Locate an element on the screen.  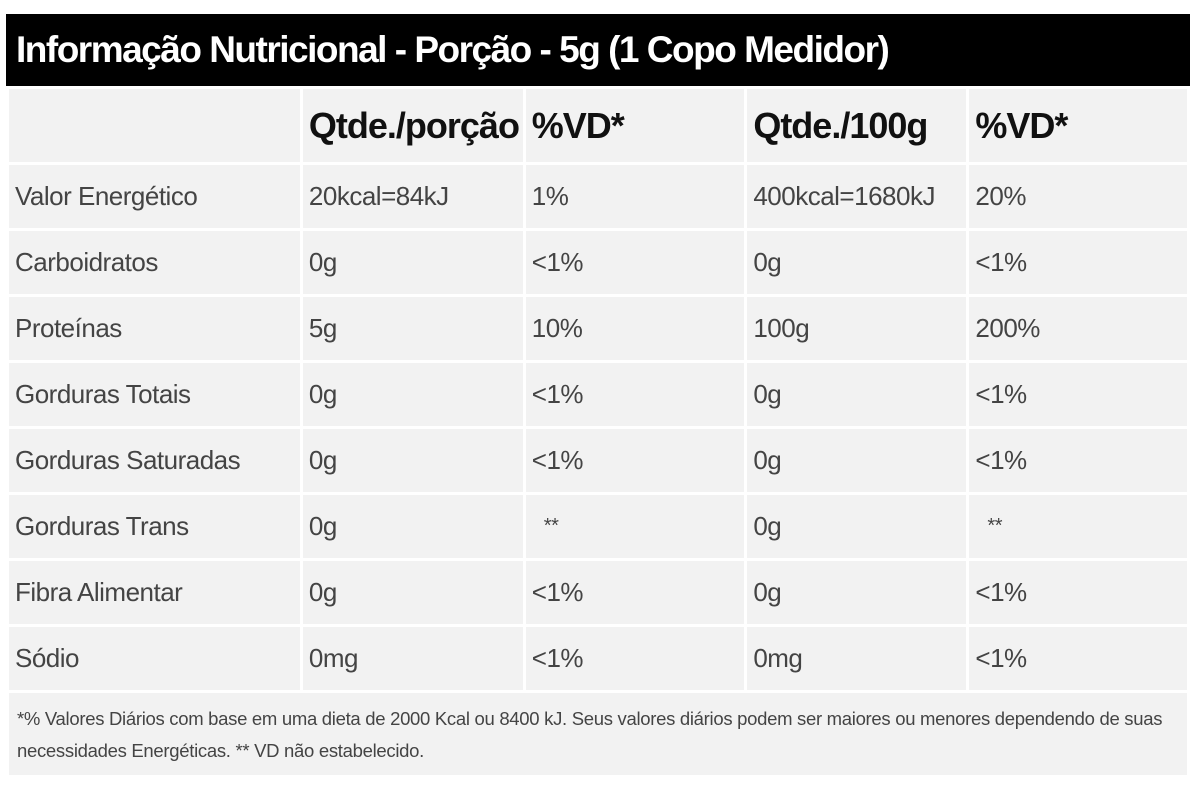
dv-100g: ** is located at coordinates (1078, 526).